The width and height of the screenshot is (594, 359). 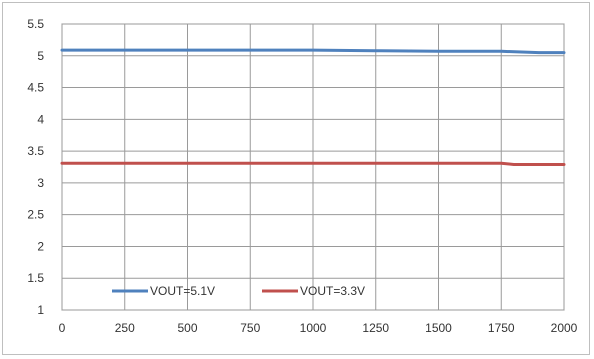 What do you see at coordinates (313, 328) in the screenshot?
I see `x-tick-label-4: 1000` at bounding box center [313, 328].